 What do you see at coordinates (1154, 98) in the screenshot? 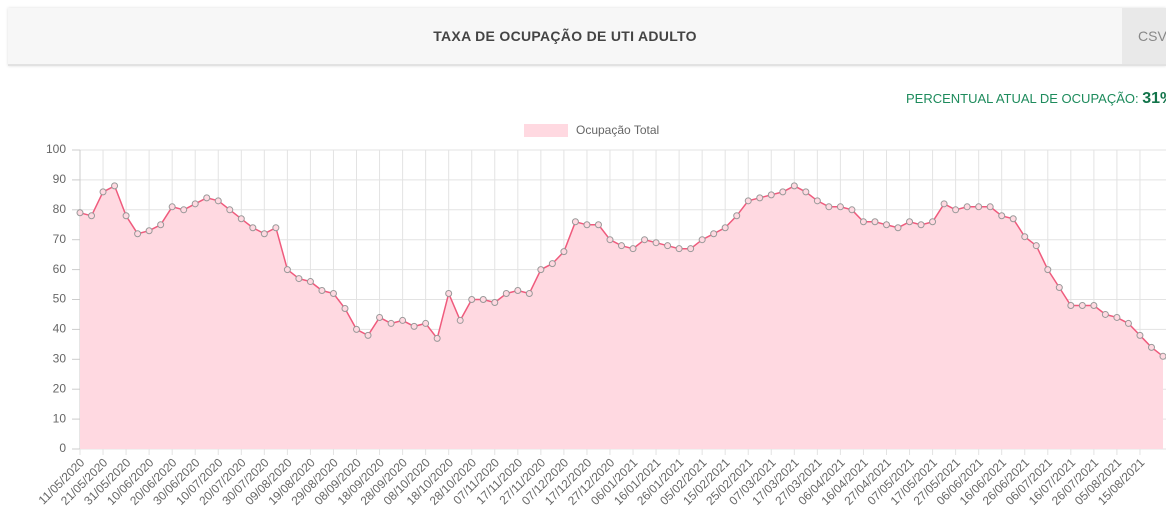
I see `summary-value: 31%` at bounding box center [1154, 98].